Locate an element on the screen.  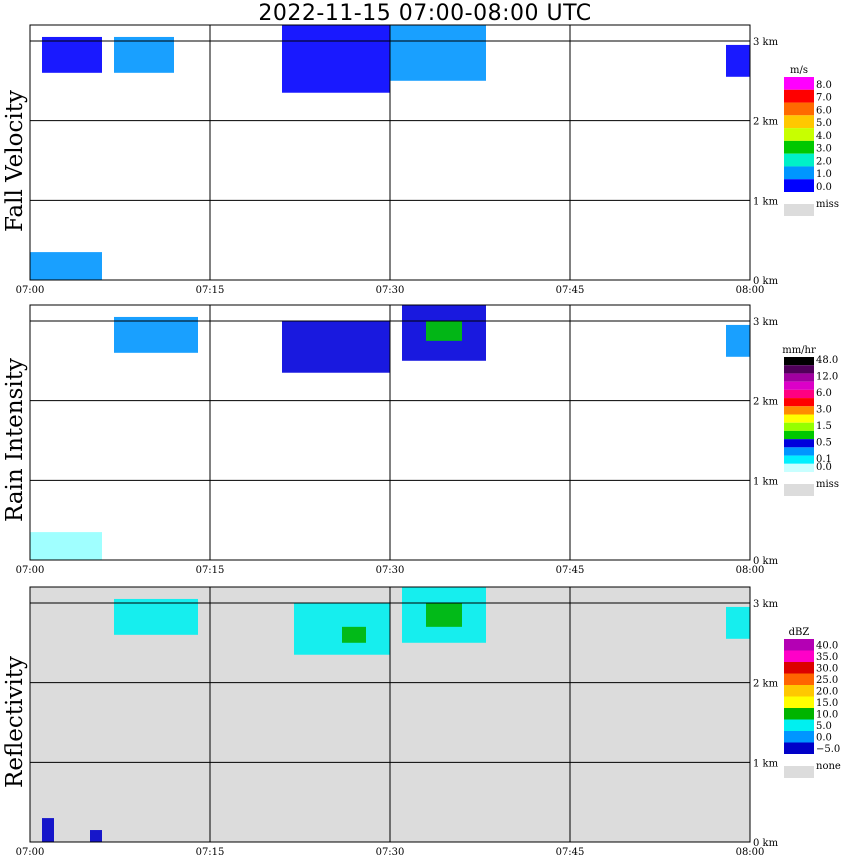
colorbar-label: 0.1 is located at coordinates (824, 459).